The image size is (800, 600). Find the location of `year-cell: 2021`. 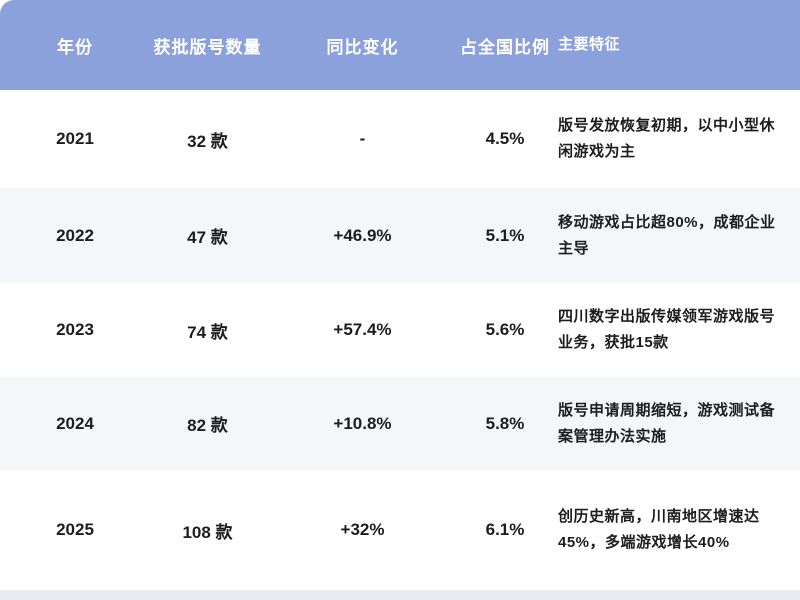

year-cell: 2021 is located at coordinates (75, 138).